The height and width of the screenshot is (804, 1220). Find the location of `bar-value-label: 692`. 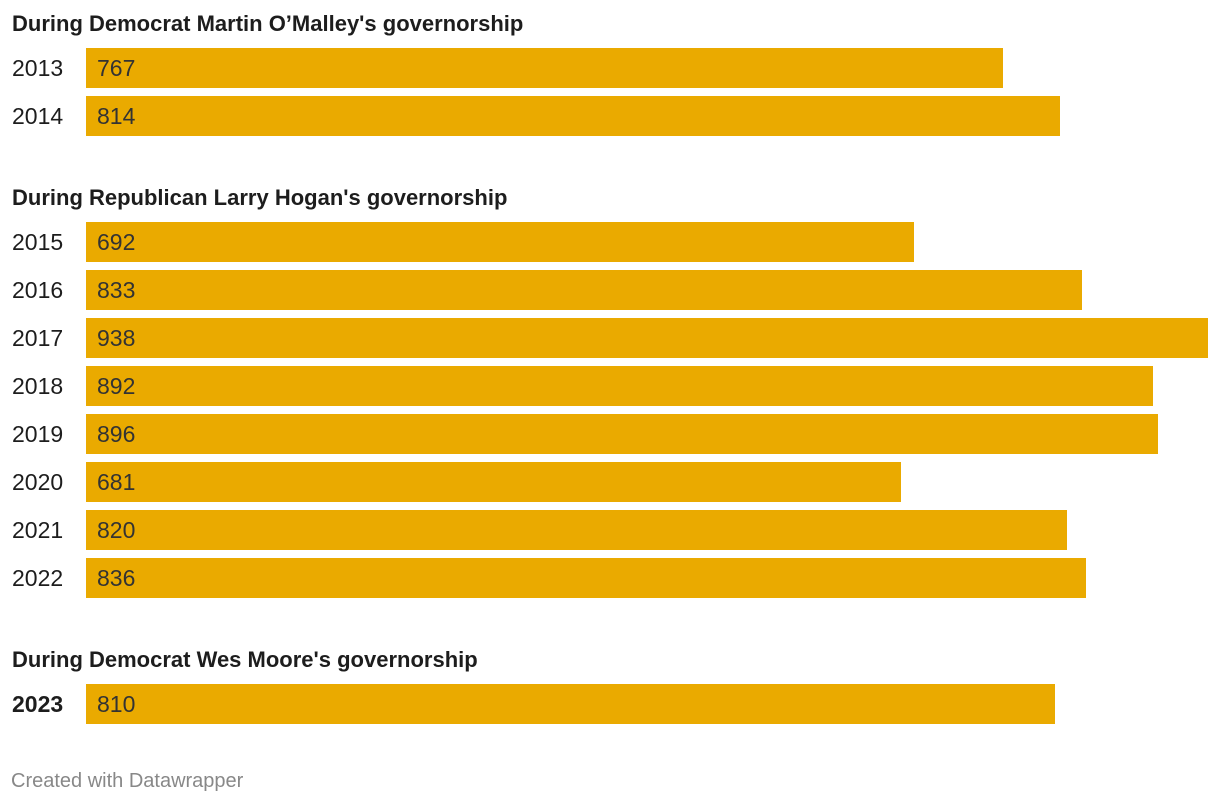

bar-value-label: 692 is located at coordinates (116, 242).